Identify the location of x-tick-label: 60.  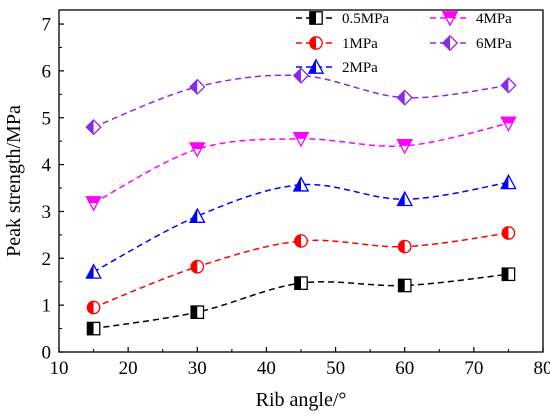
(404, 368).